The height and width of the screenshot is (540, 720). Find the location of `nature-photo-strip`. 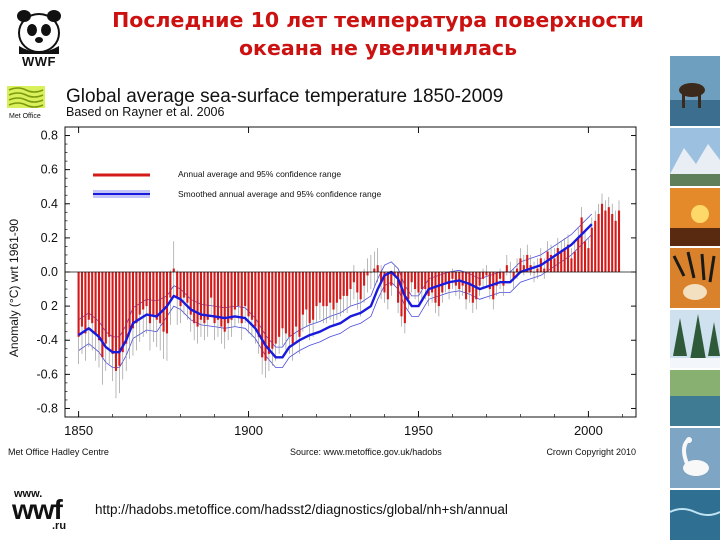

nature-photo-strip is located at coordinates (695, 298).